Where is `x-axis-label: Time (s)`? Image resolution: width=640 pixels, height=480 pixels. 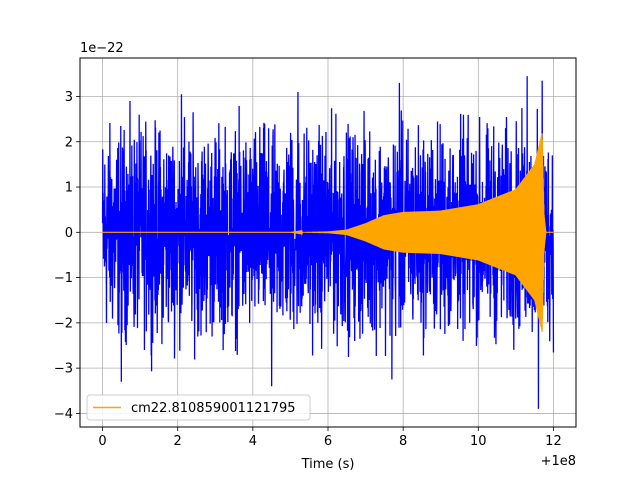
x-axis-label: Time (s) is located at coordinates (328, 464).